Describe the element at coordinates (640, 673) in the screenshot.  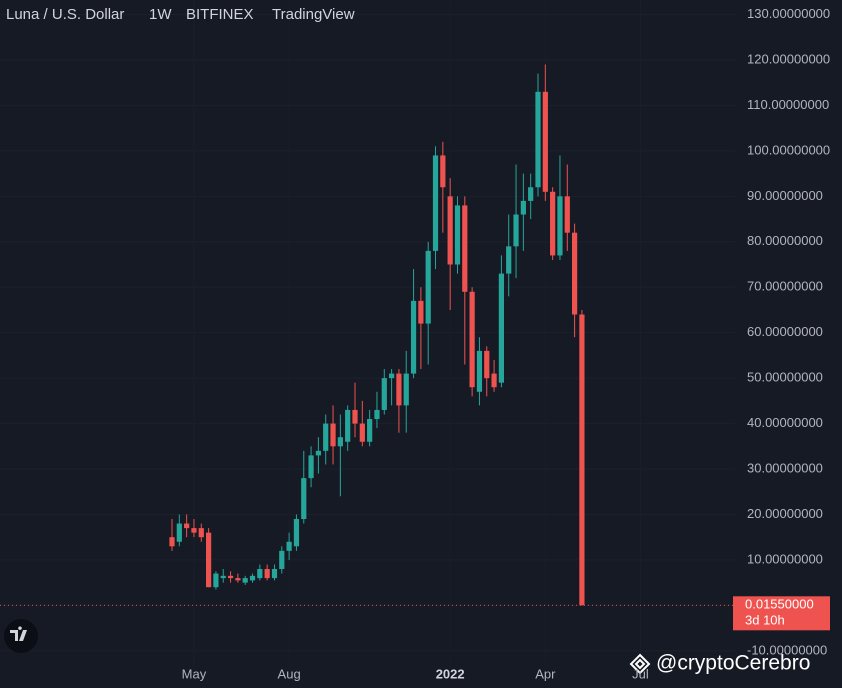
I see `x-tick-label: Jul` at that location.